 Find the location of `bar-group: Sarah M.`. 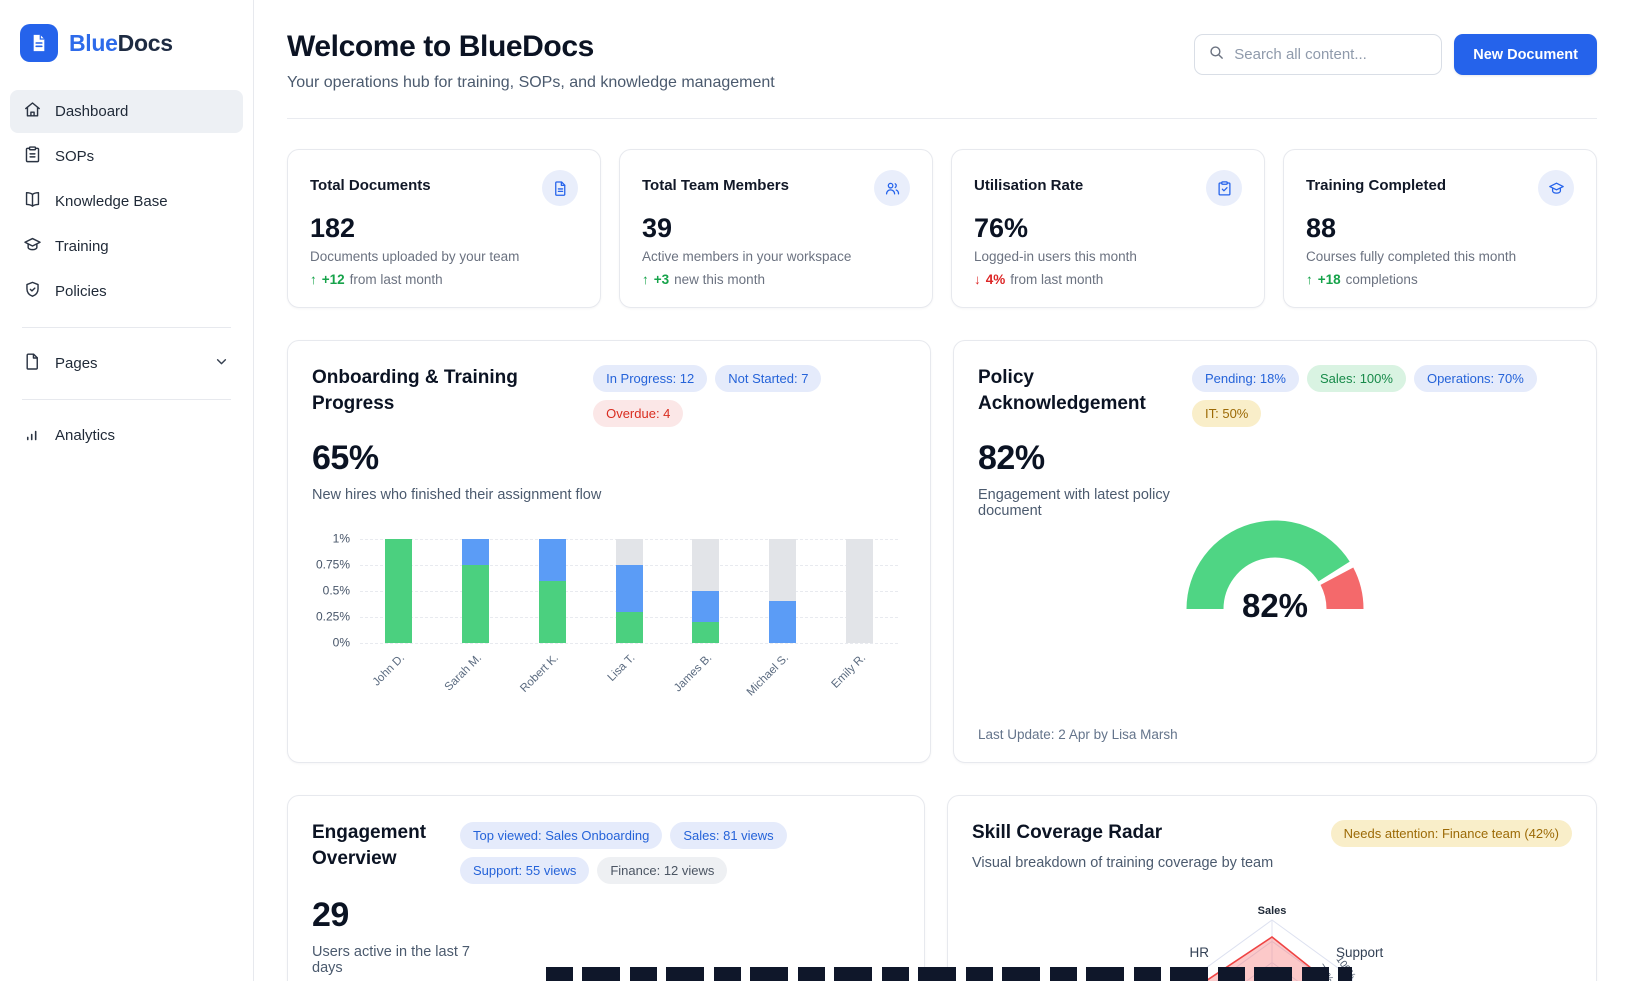

bar-group: Sarah M. is located at coordinates (475, 616).